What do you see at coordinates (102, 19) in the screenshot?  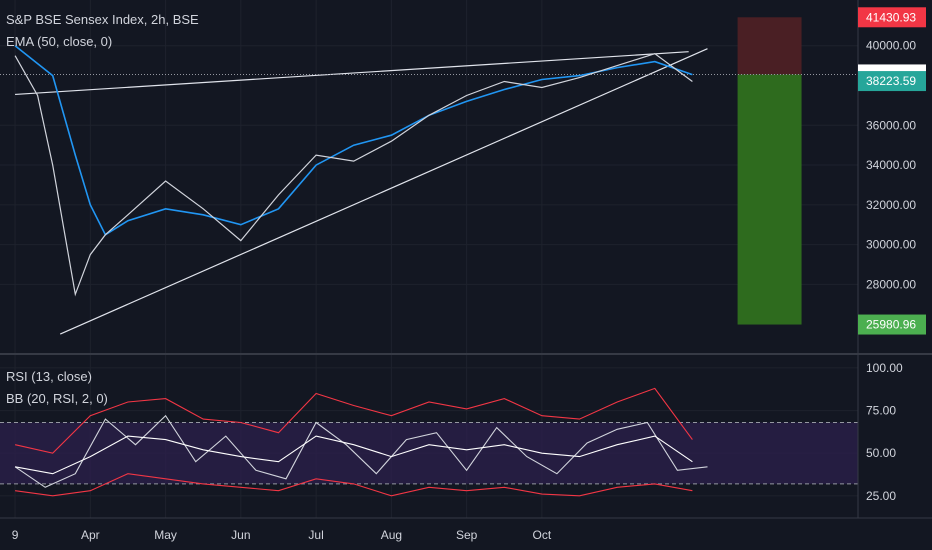 I see `chart-title: S&P BSE Sensex Index, 2h, BSE` at bounding box center [102, 19].